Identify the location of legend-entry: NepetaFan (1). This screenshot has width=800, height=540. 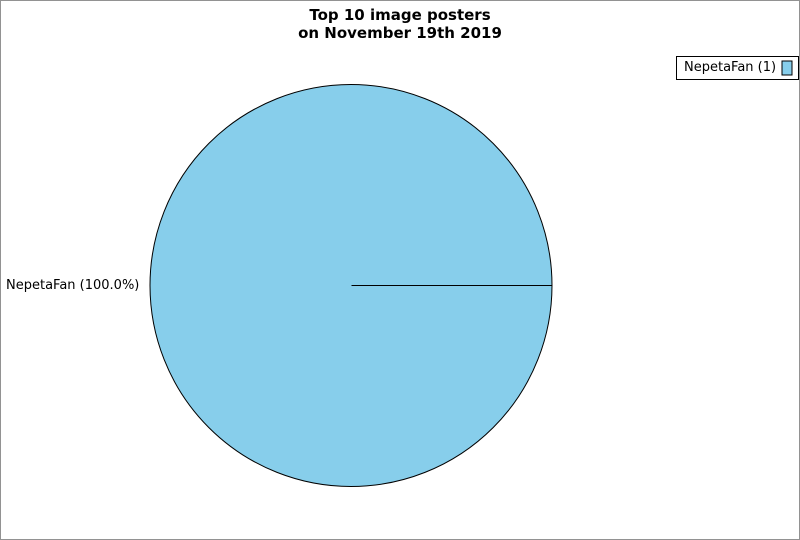
(738, 68).